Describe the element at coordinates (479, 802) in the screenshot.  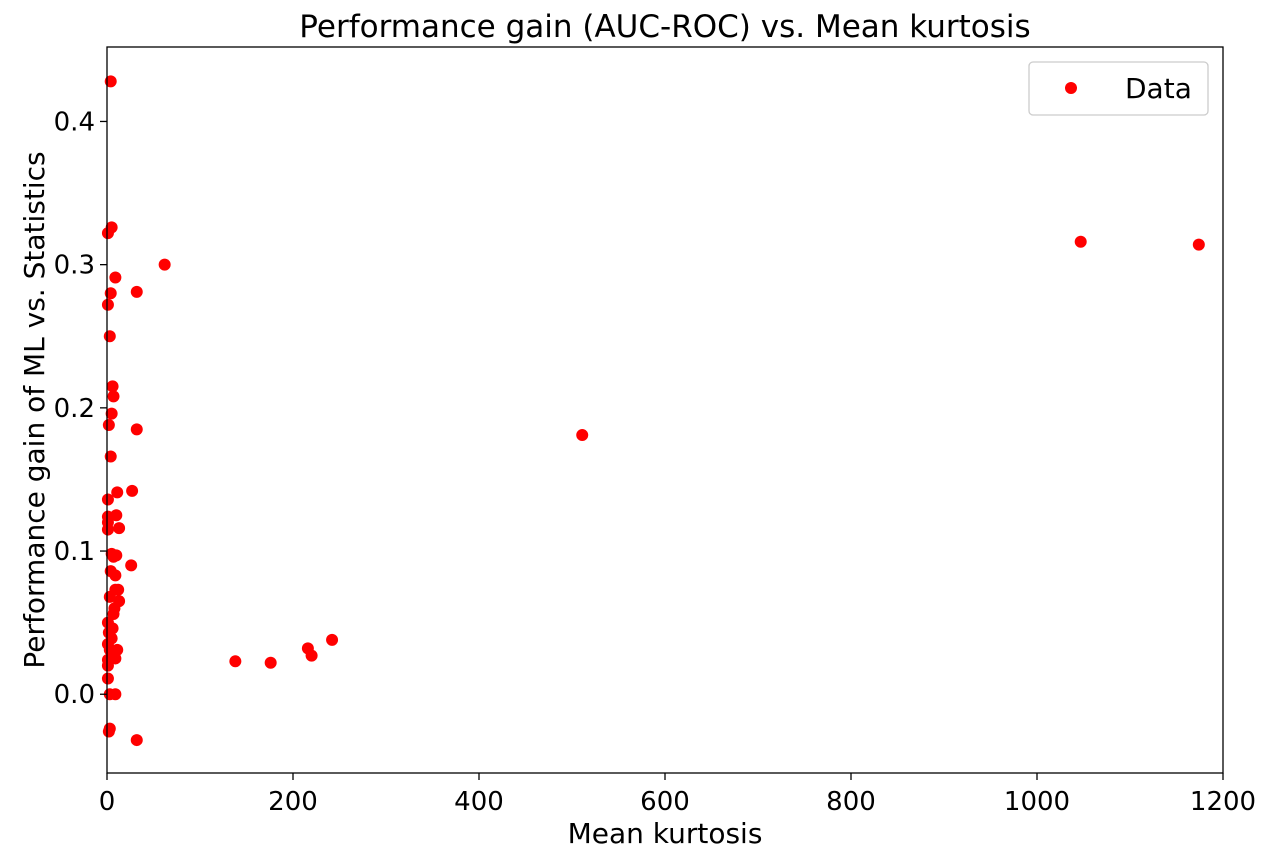
I see `x-tick-label: 400` at that location.